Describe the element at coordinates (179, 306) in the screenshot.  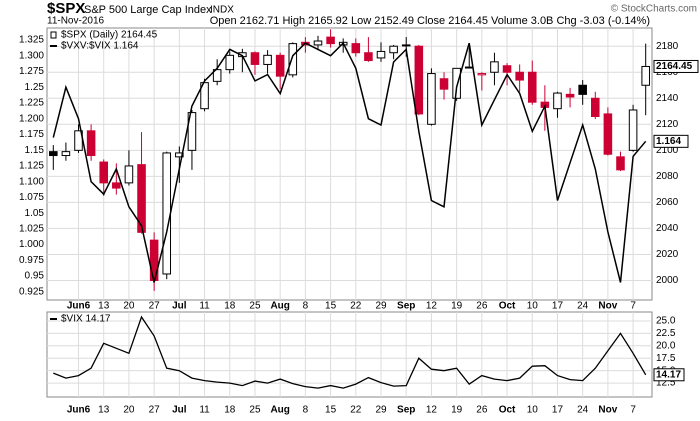
I see `x-tick-label: Jul` at that location.